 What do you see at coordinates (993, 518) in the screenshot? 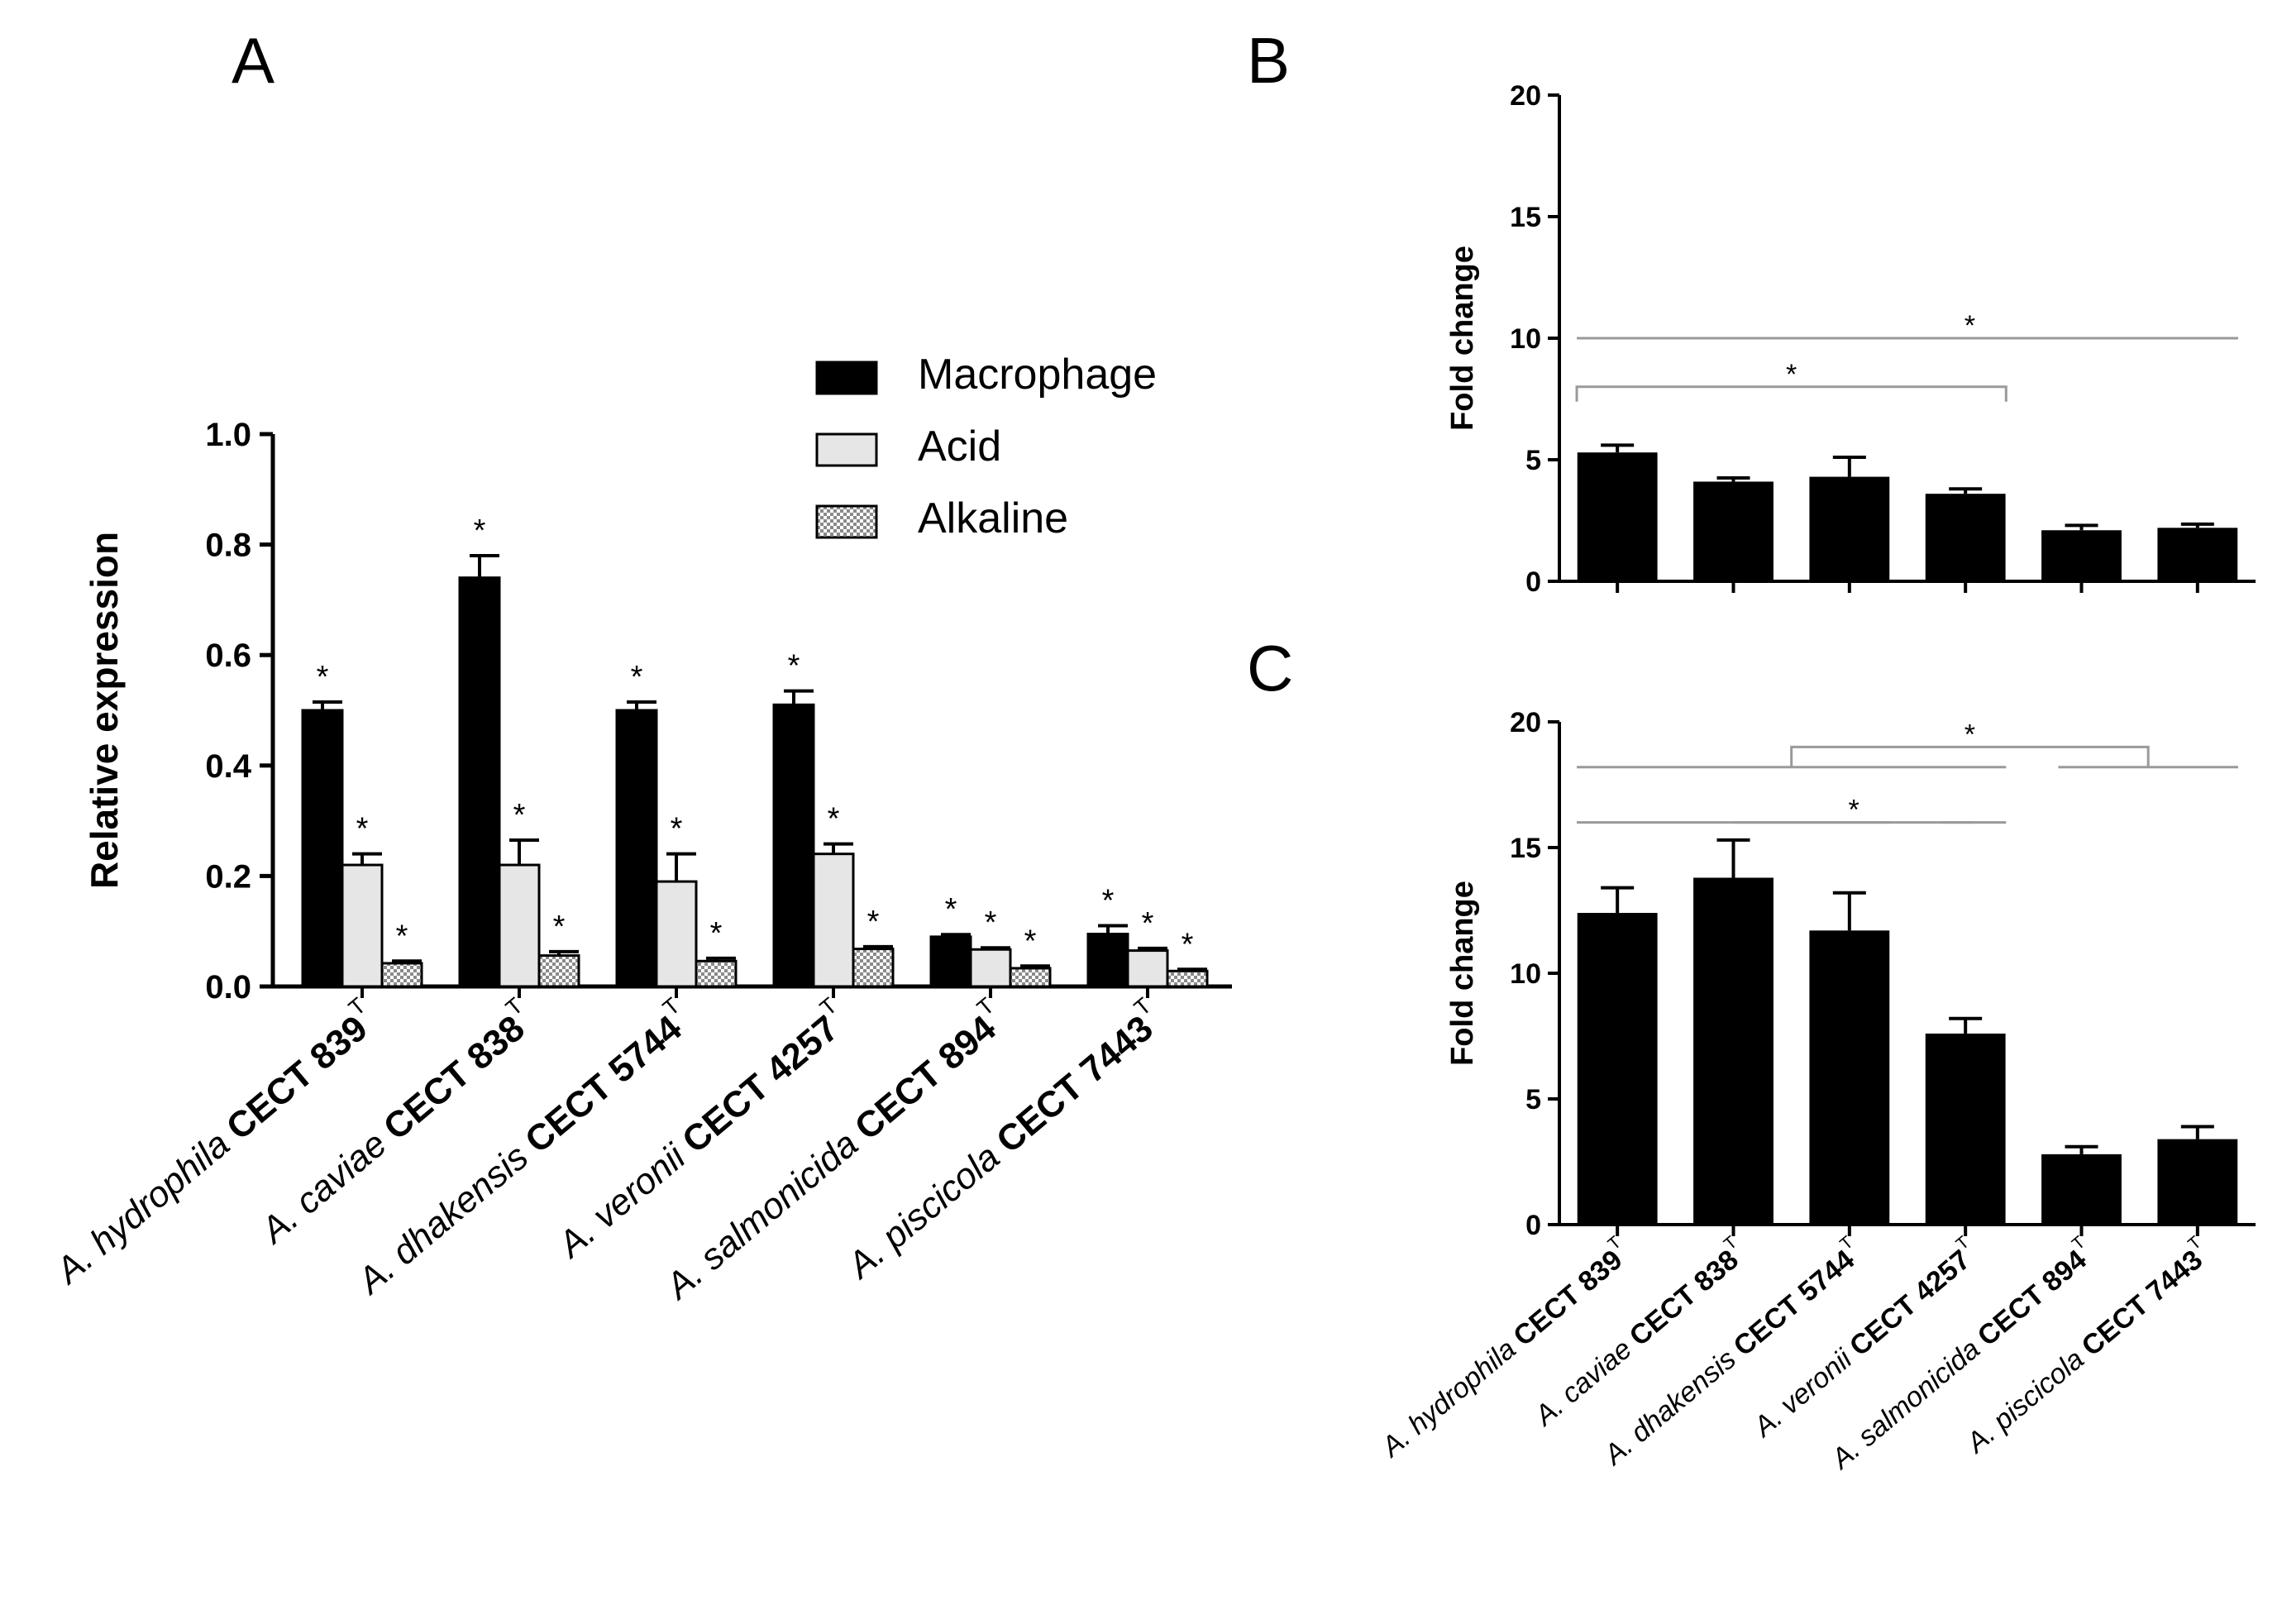
I see `legend-label-alkaline: Alkaline` at bounding box center [993, 518].